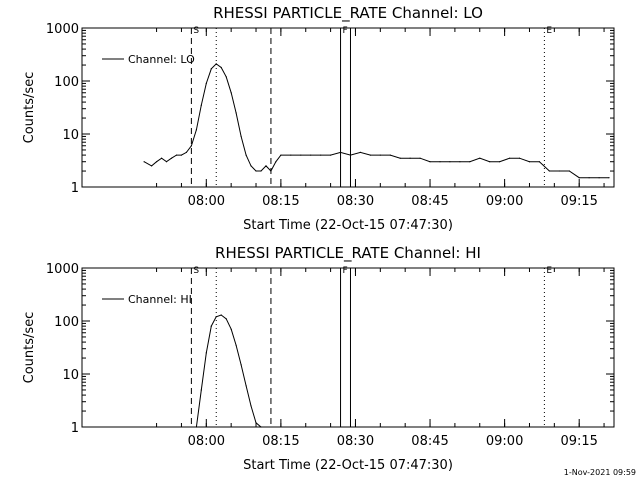 The height and width of the screenshot is (480, 640). Describe the element at coordinates (348, 253) in the screenshot. I see `chart-title: RHESSI PARTICLE_RATE Channel: HI` at that location.